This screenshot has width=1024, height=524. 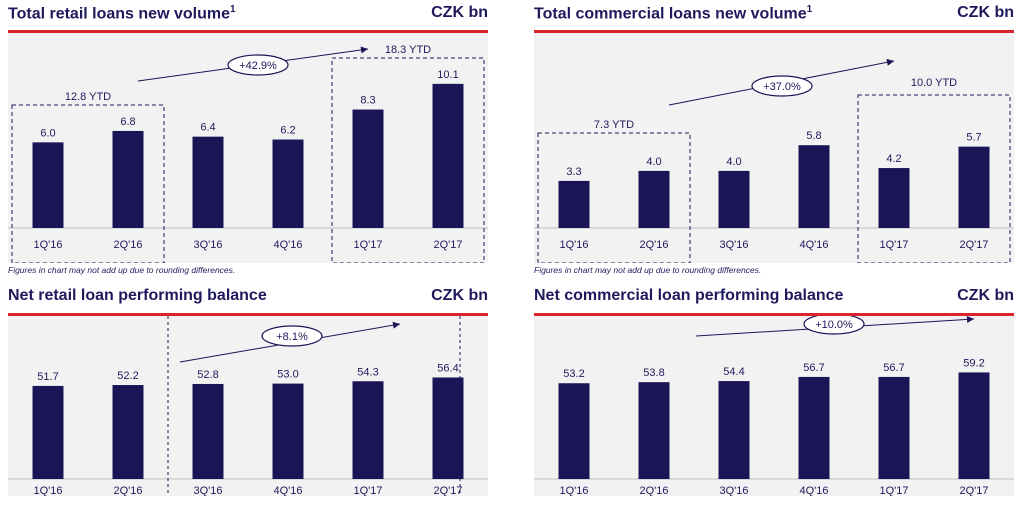 I want to click on bar-value-label: 56.4, so click(x=447, y=368).